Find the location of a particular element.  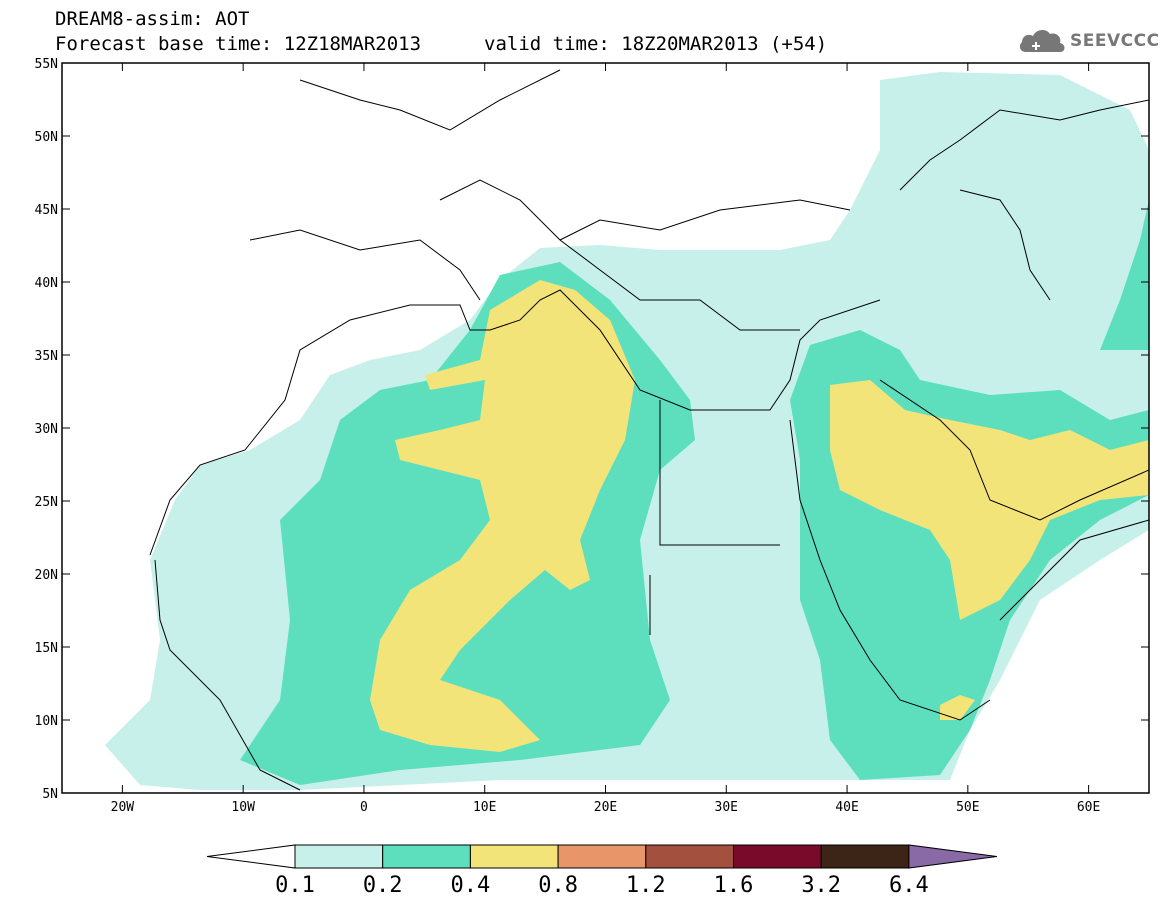

valid-time: valid time: 18Z20MAR2013 (+54) is located at coordinates (656, 44).